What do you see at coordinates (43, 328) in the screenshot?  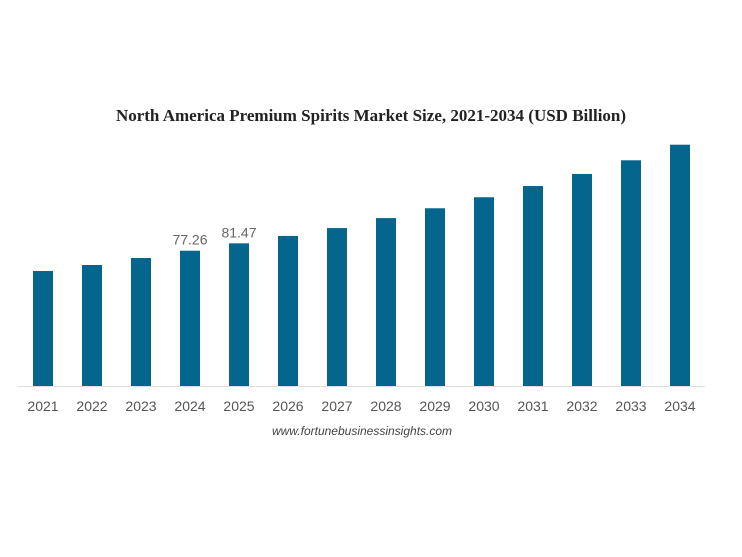 I see `bar-2021` at bounding box center [43, 328].